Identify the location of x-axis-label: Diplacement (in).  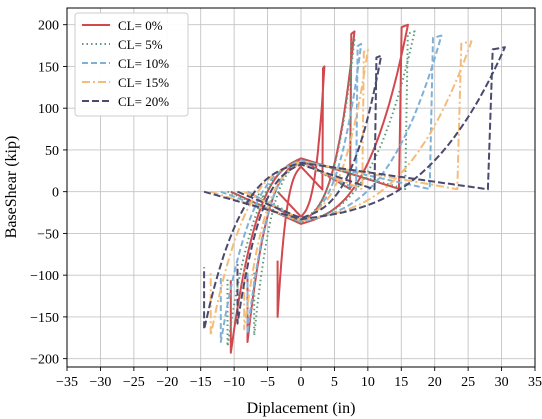
(301, 408).